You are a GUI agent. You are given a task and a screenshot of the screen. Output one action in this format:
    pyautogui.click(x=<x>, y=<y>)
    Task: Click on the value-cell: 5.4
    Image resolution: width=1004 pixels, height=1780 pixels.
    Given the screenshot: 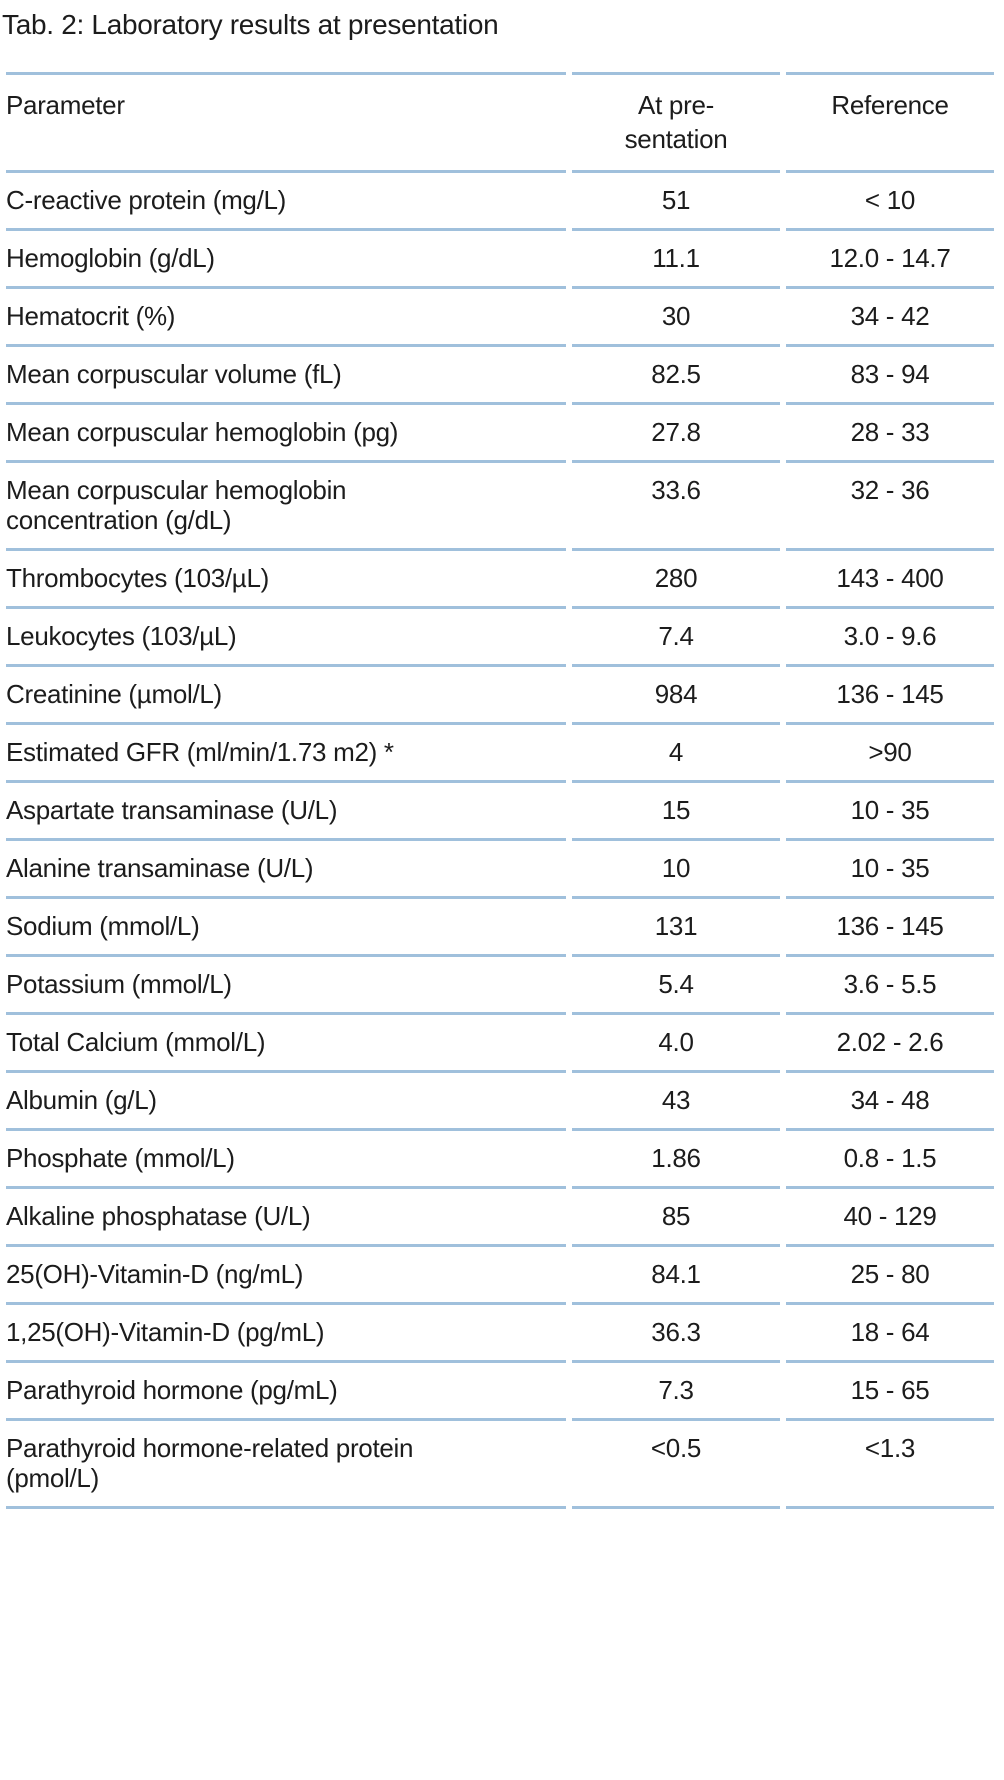 What is the action you would take?
    pyautogui.click(x=676, y=986)
    